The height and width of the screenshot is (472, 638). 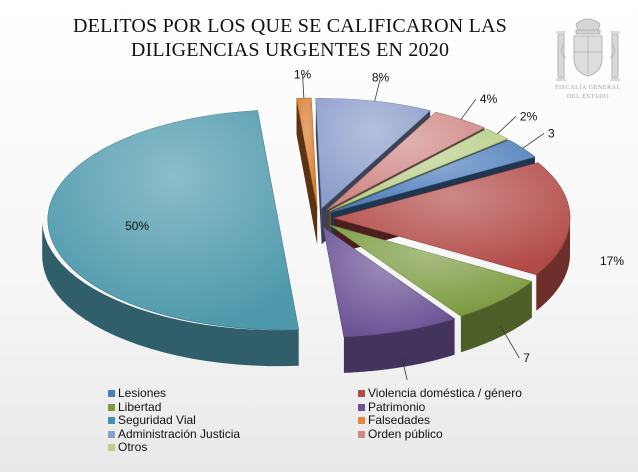 What do you see at coordinates (453, 420) in the screenshot?
I see `legend-item-falsedades: Falsedades` at bounding box center [453, 420].